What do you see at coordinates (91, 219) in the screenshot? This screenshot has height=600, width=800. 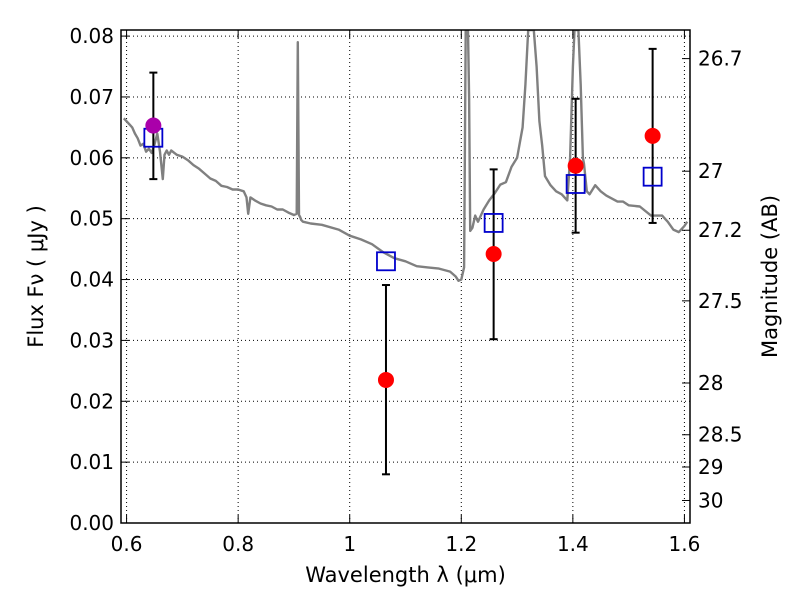 I see `y-tick-label: 0.05` at bounding box center [91, 219].